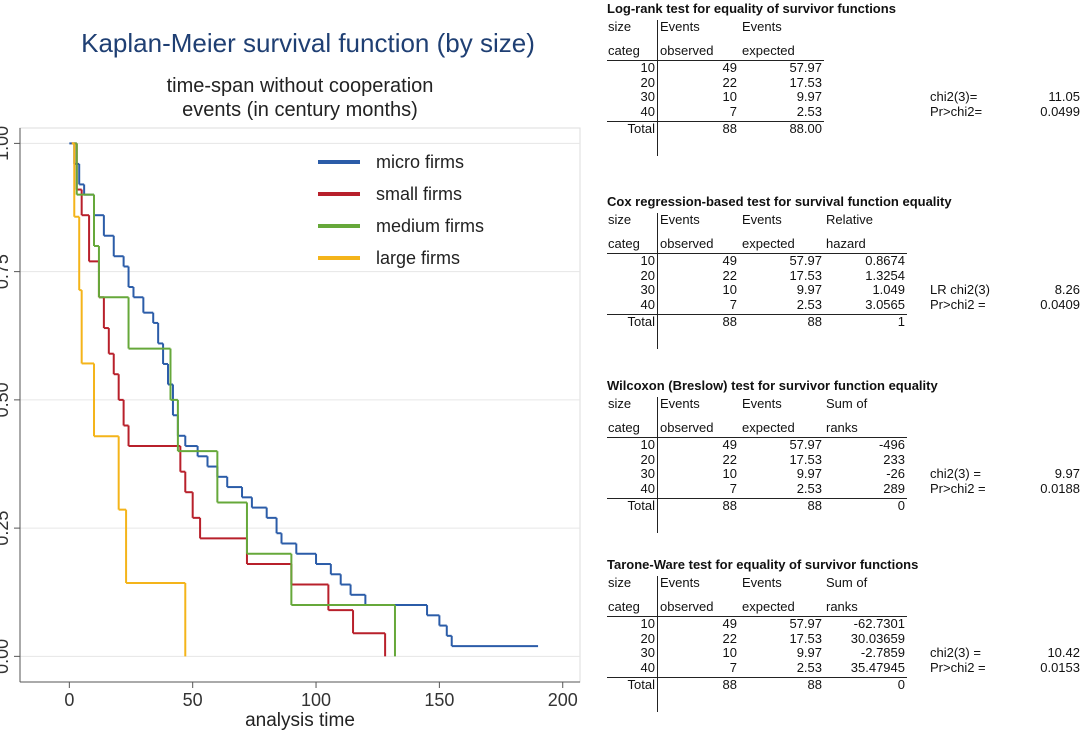 This screenshot has width=1086, height=731. Describe the element at coordinates (1067, 474) in the screenshot. I see `stat-value: 9.97` at that location.